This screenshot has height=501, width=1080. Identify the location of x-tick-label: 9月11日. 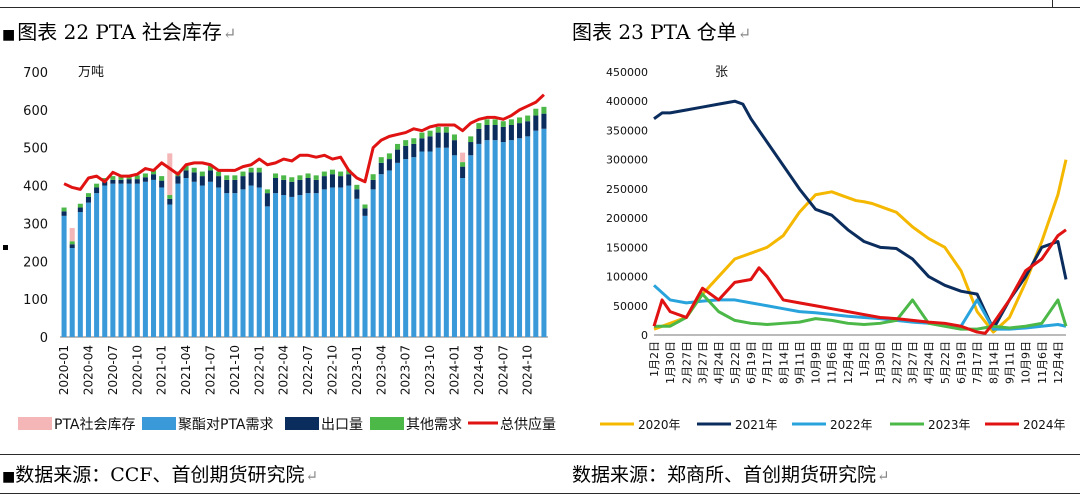
(799, 362).